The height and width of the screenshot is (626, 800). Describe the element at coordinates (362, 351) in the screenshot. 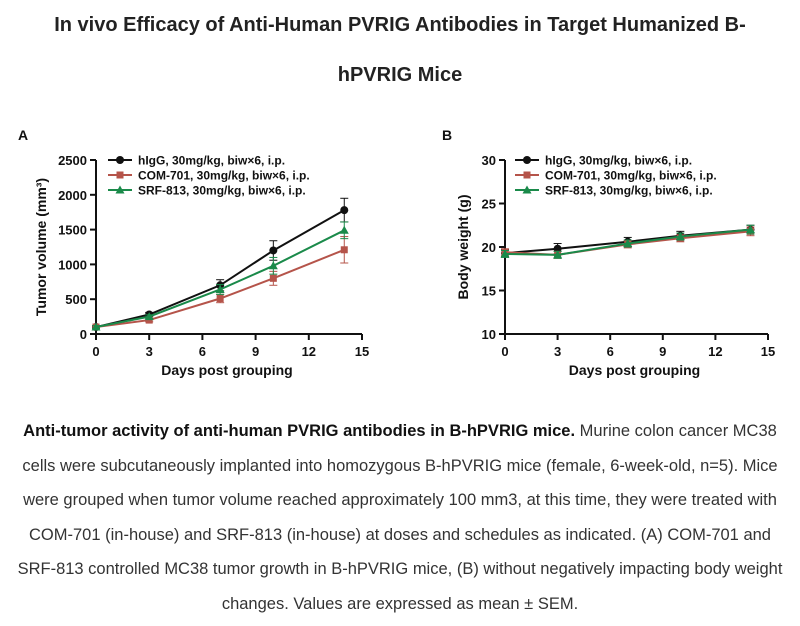

I see `panel-a-x-tick-label: 15` at that location.